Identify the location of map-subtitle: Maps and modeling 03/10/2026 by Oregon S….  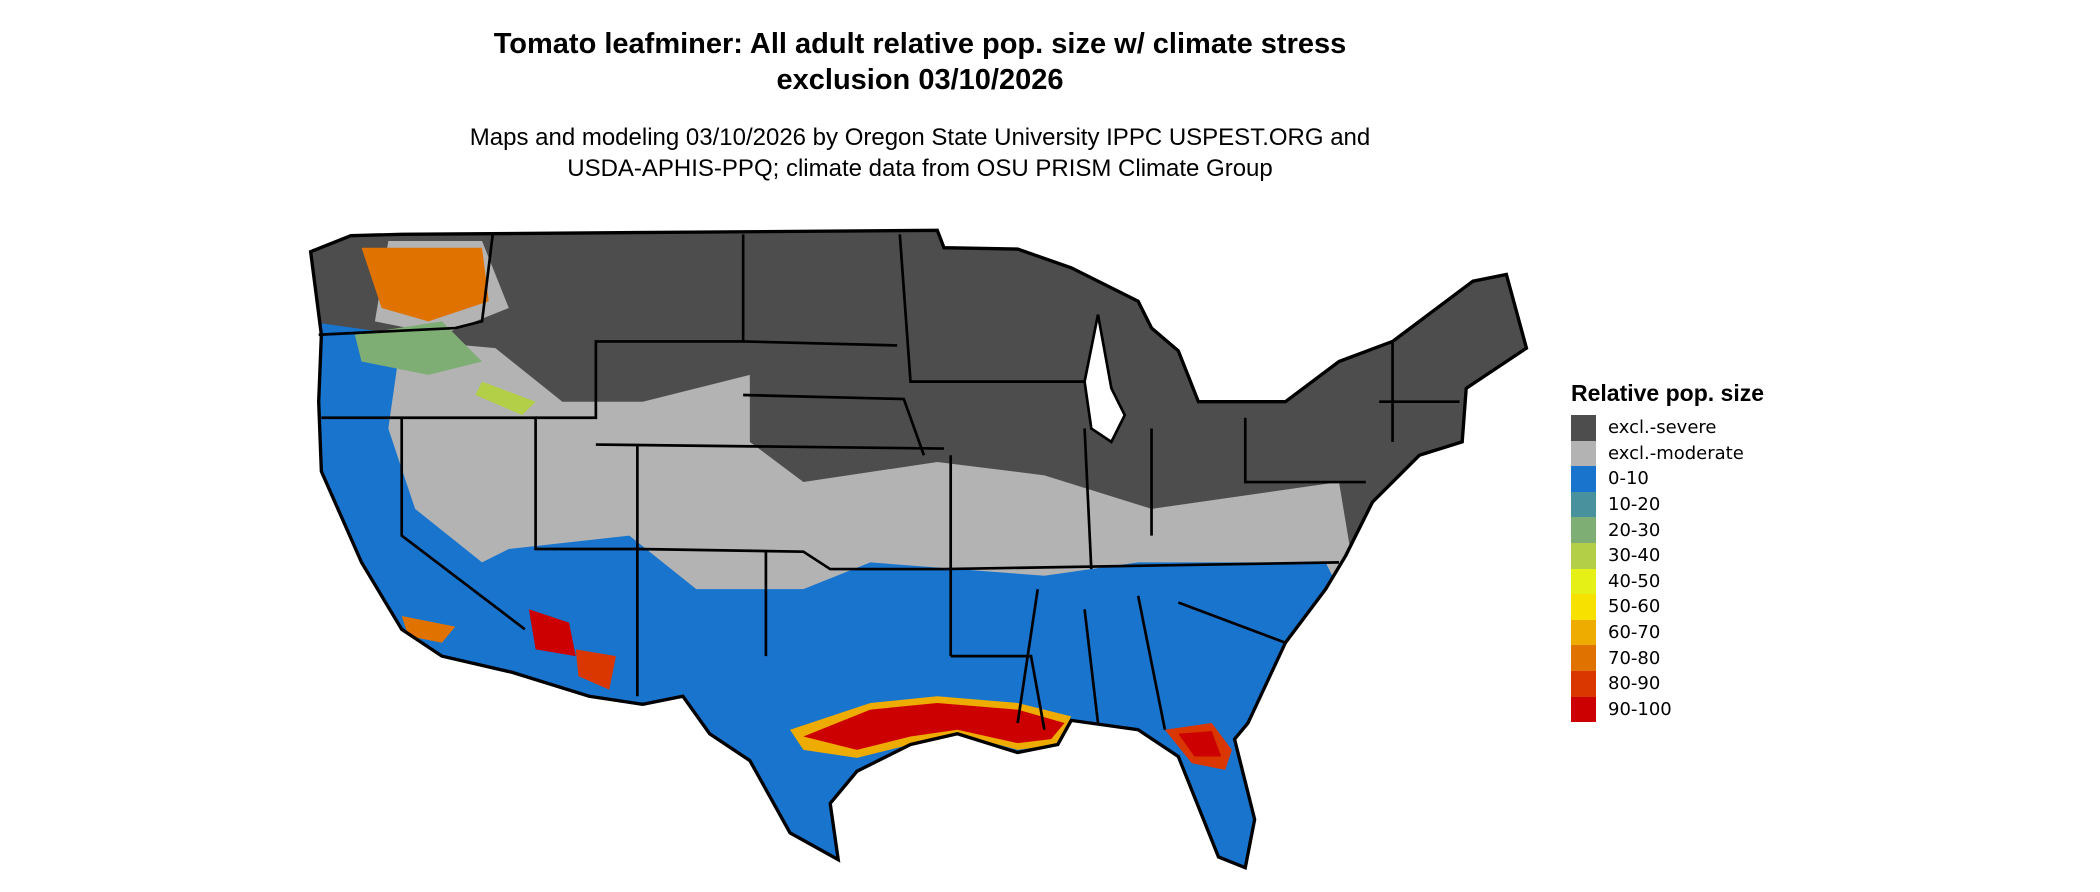
(920, 153).